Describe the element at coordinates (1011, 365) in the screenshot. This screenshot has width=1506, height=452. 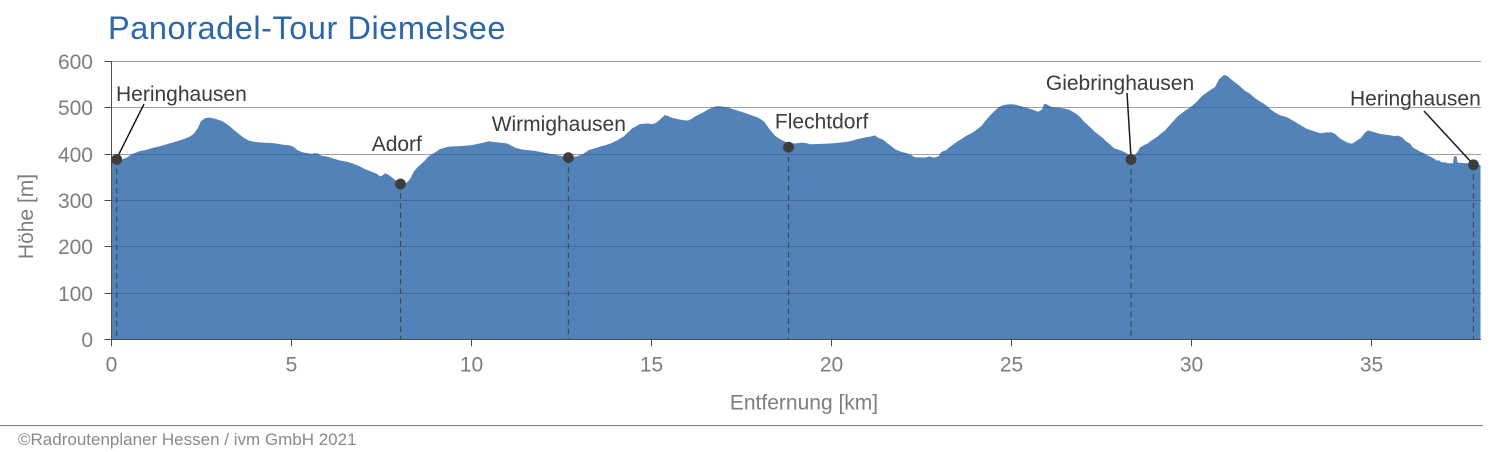
I see `svg-text: 25` at that location.